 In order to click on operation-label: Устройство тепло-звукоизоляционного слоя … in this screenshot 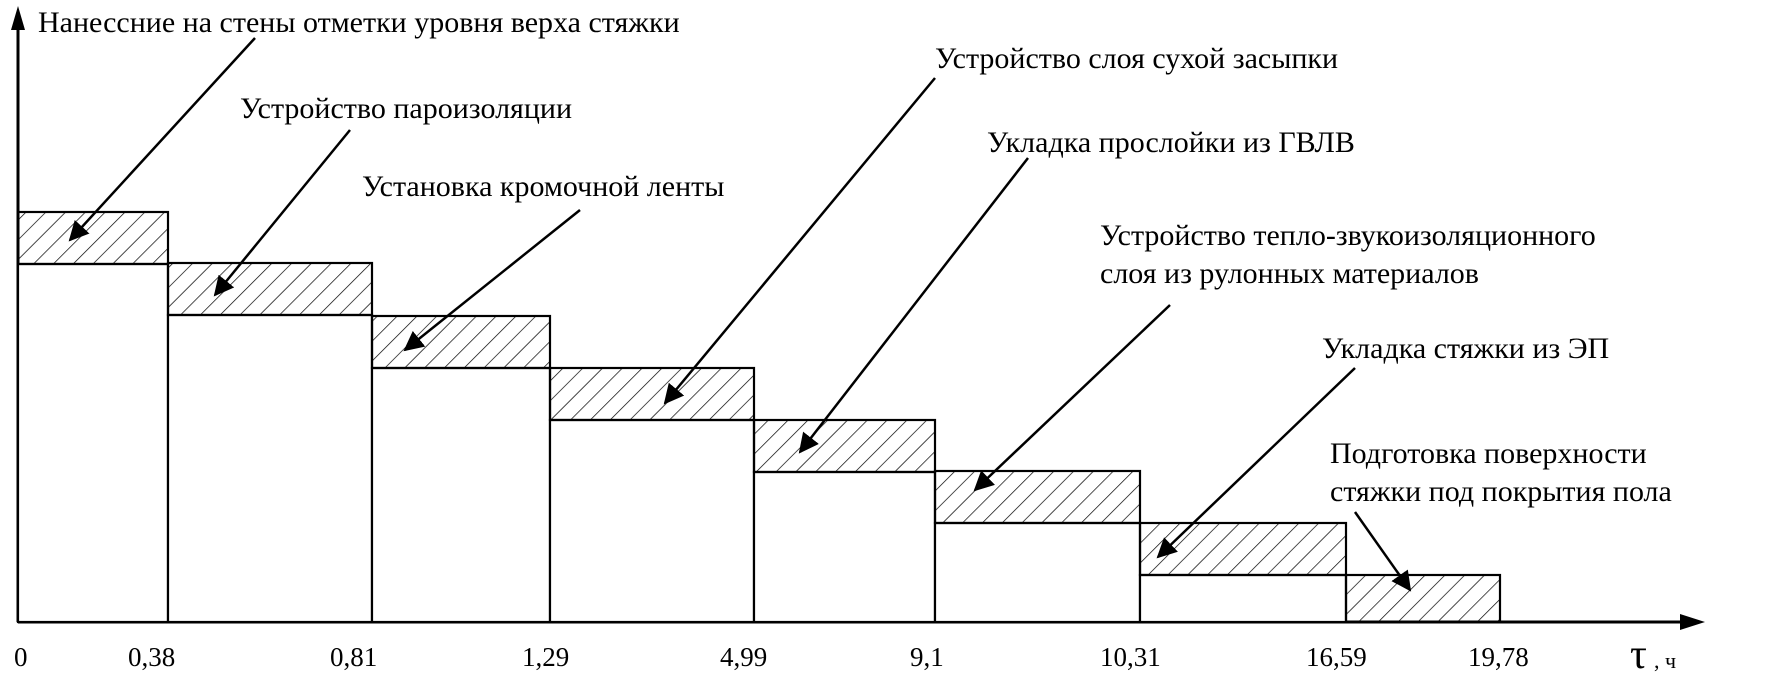, I will do `click(1348, 254)`.